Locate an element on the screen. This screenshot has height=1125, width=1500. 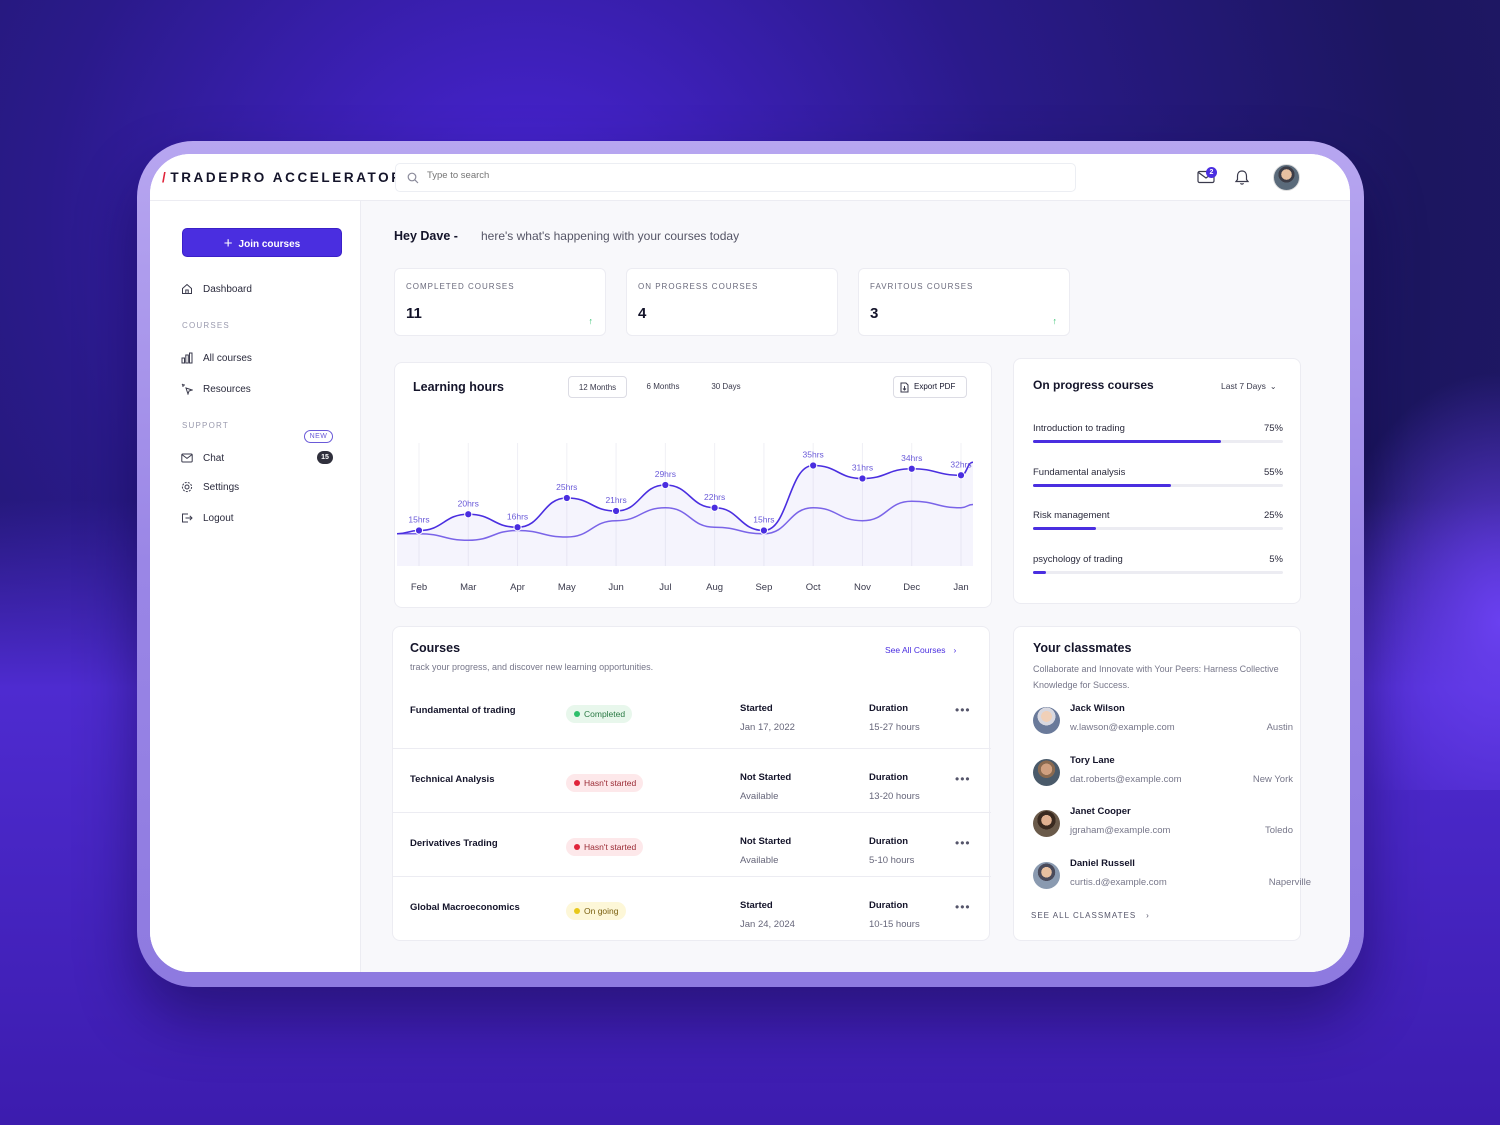
join-courses-button: + Join courses is located at coordinates (262, 242).